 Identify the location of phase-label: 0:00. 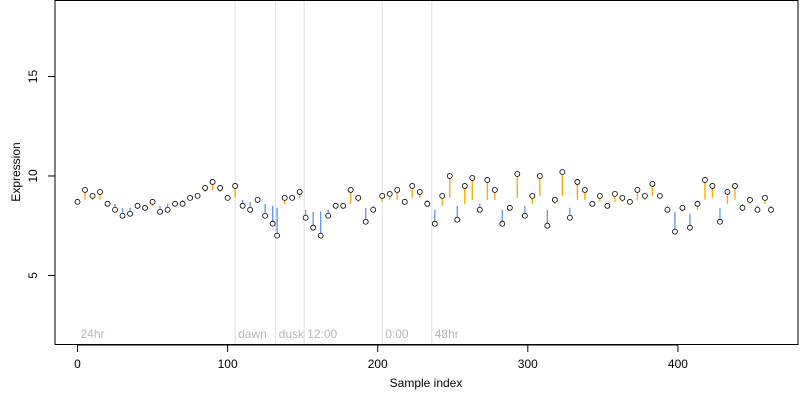
(397, 334).